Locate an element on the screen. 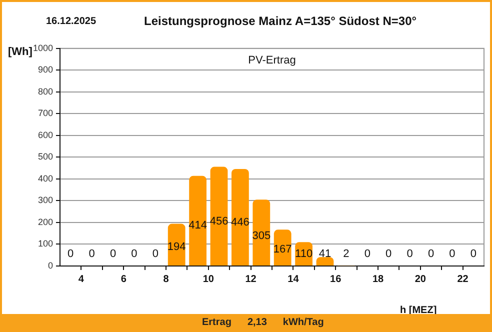  x-tick-label: 22 is located at coordinates (463, 279).